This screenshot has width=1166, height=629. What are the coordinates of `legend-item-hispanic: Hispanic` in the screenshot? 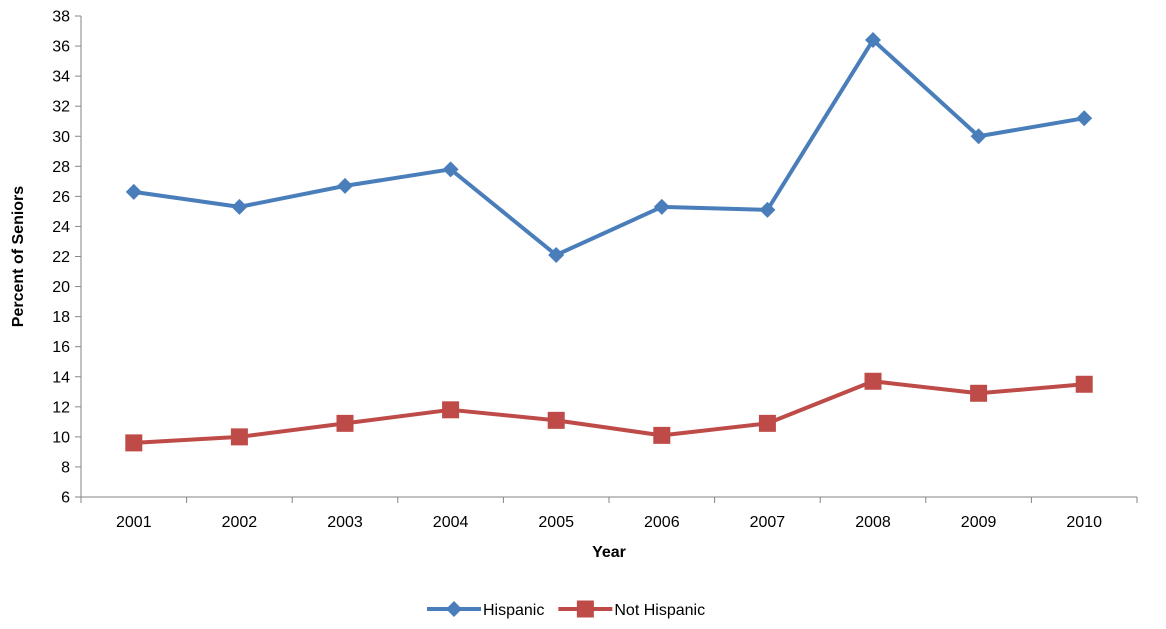 It's located at (485, 610).